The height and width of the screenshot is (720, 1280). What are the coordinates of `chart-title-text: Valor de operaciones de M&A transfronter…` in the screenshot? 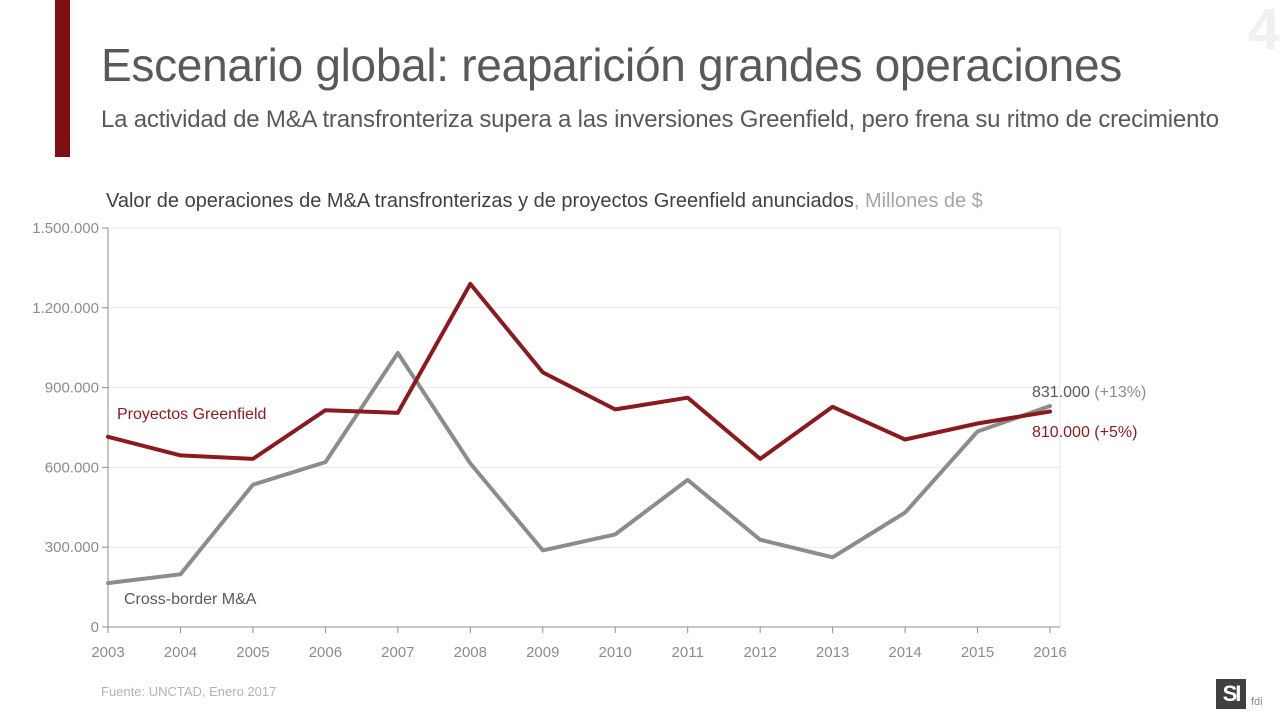 It's located at (480, 201).